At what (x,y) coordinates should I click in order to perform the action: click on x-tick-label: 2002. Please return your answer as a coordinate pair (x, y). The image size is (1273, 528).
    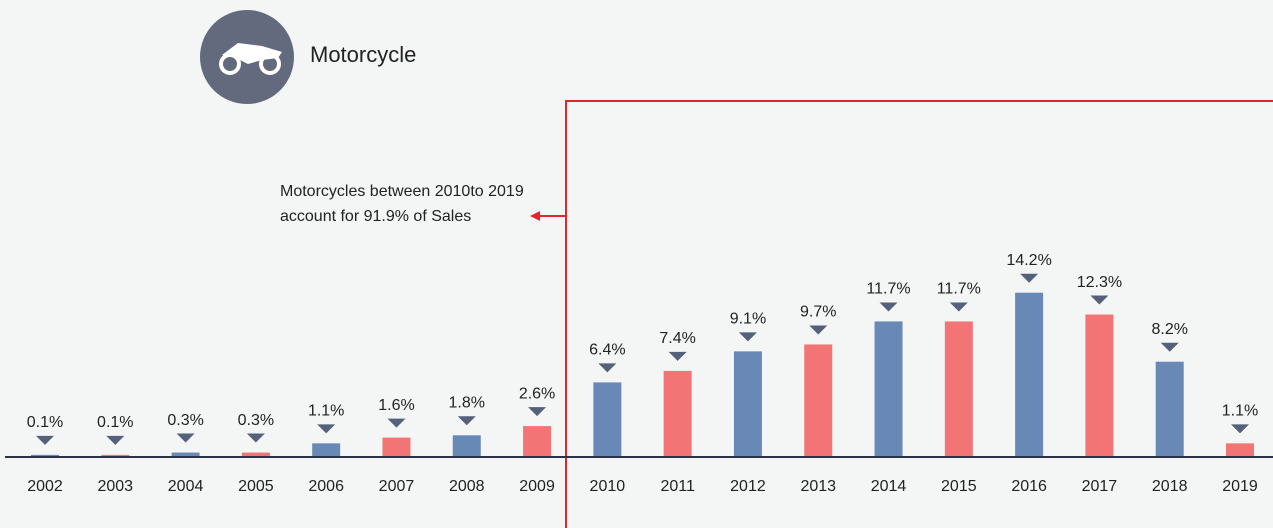
    Looking at the image, I should click on (45, 486).